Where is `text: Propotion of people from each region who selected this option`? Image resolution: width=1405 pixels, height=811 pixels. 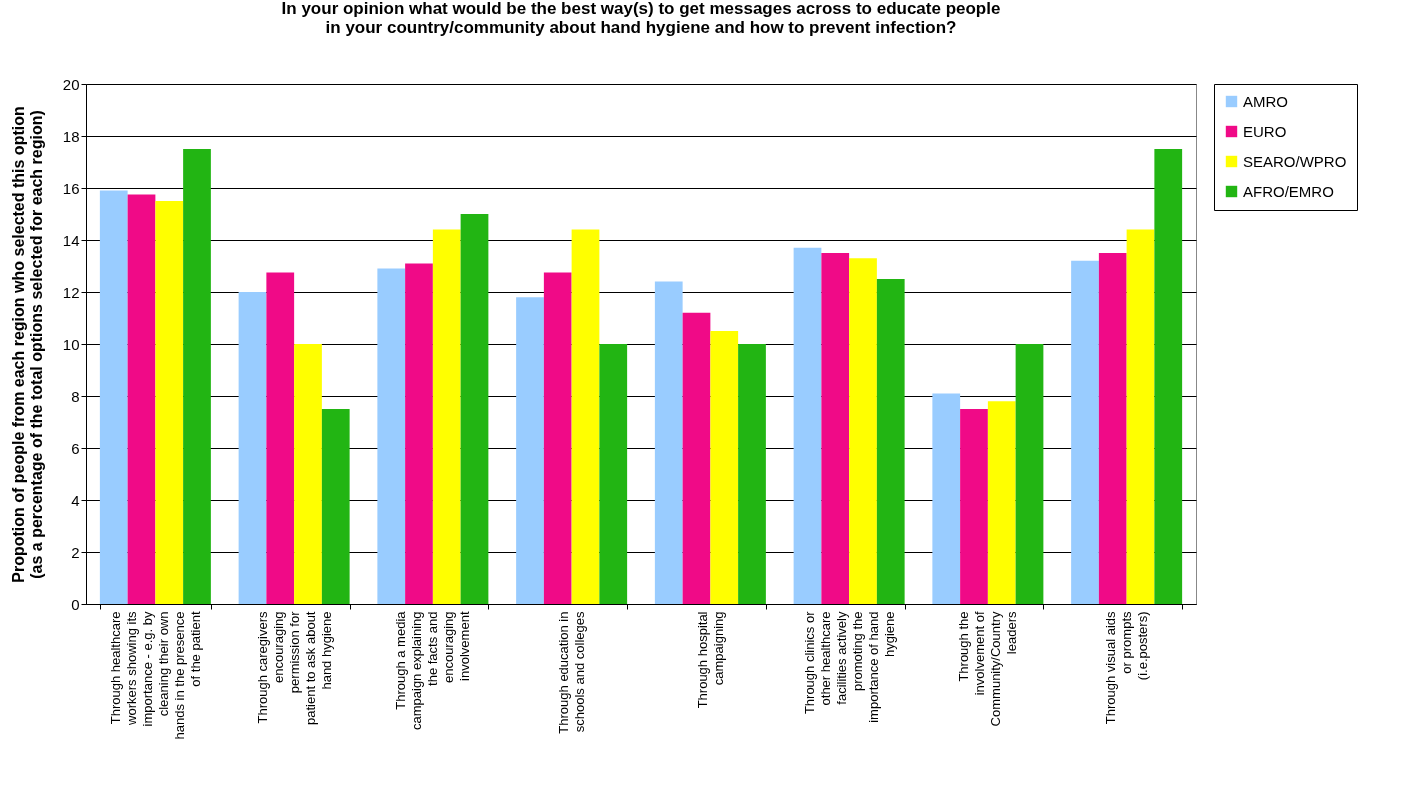
text: Propotion of people from each region who selected this option is located at coordinates (18, 344).